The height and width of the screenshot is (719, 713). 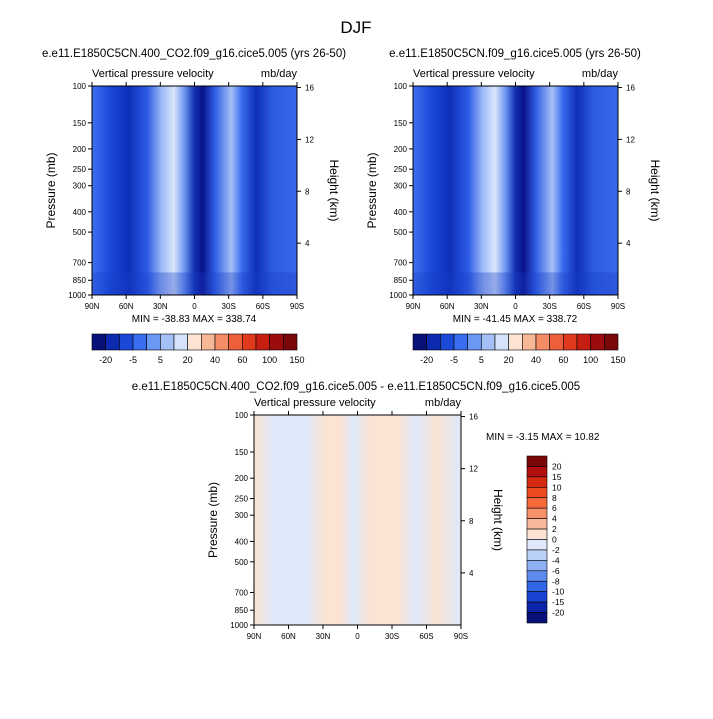 I want to click on colorbar-label: -8, so click(x=556, y=581).